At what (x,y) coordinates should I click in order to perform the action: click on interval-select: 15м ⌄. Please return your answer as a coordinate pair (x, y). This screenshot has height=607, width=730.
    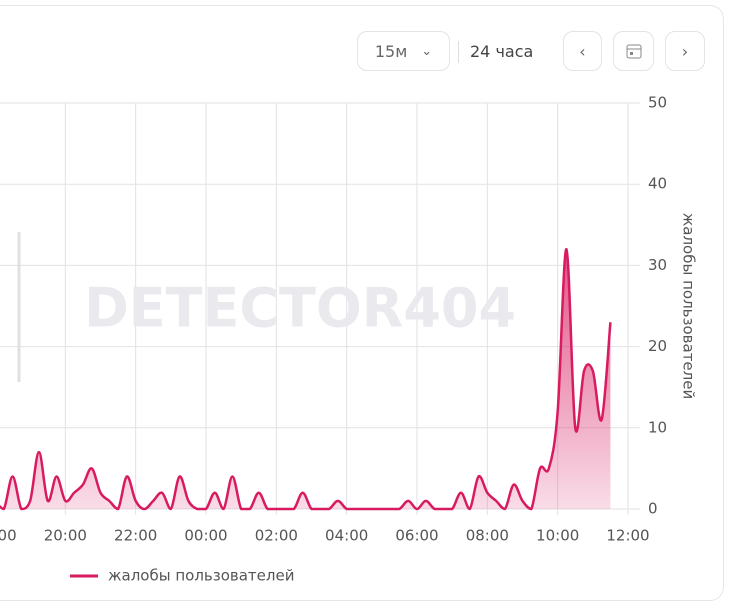
    Looking at the image, I should click on (403, 51).